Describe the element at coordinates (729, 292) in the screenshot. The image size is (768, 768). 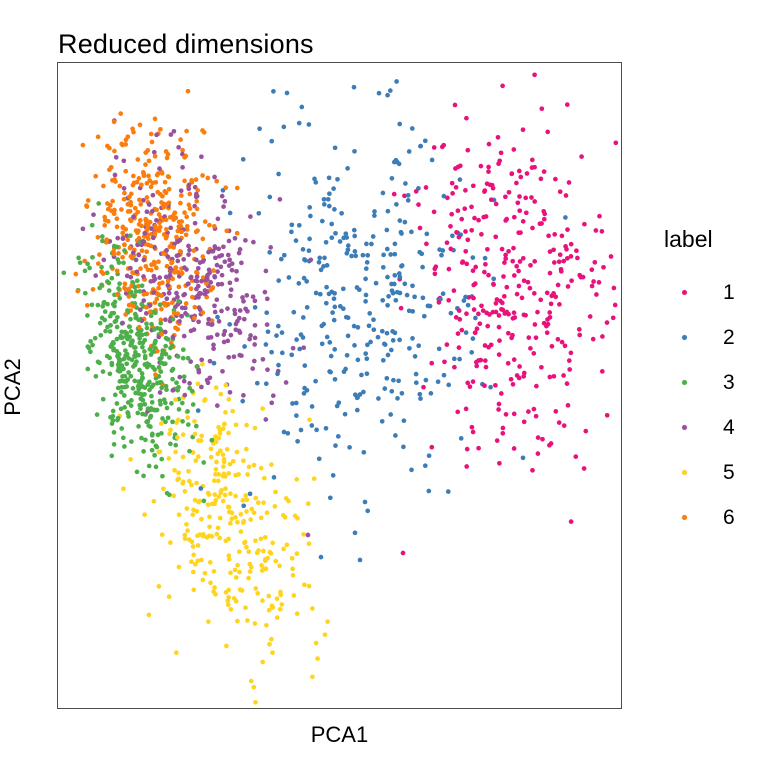
I see `legend-entry-label: 1` at that location.